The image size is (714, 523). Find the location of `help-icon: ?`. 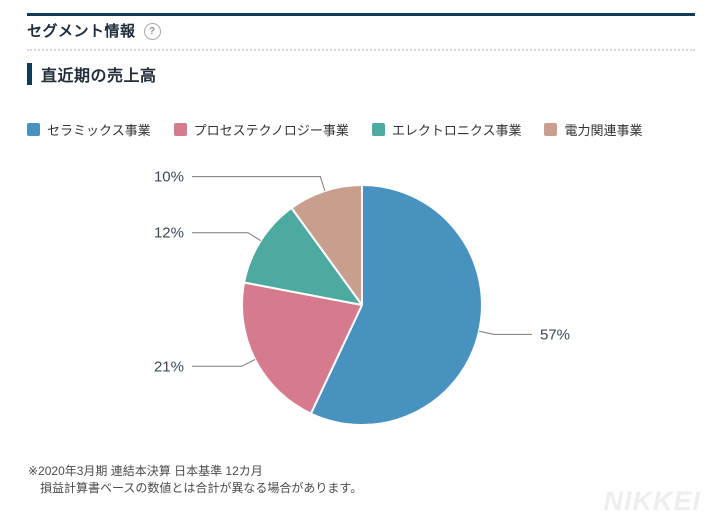

help-icon: ? is located at coordinates (152, 31).